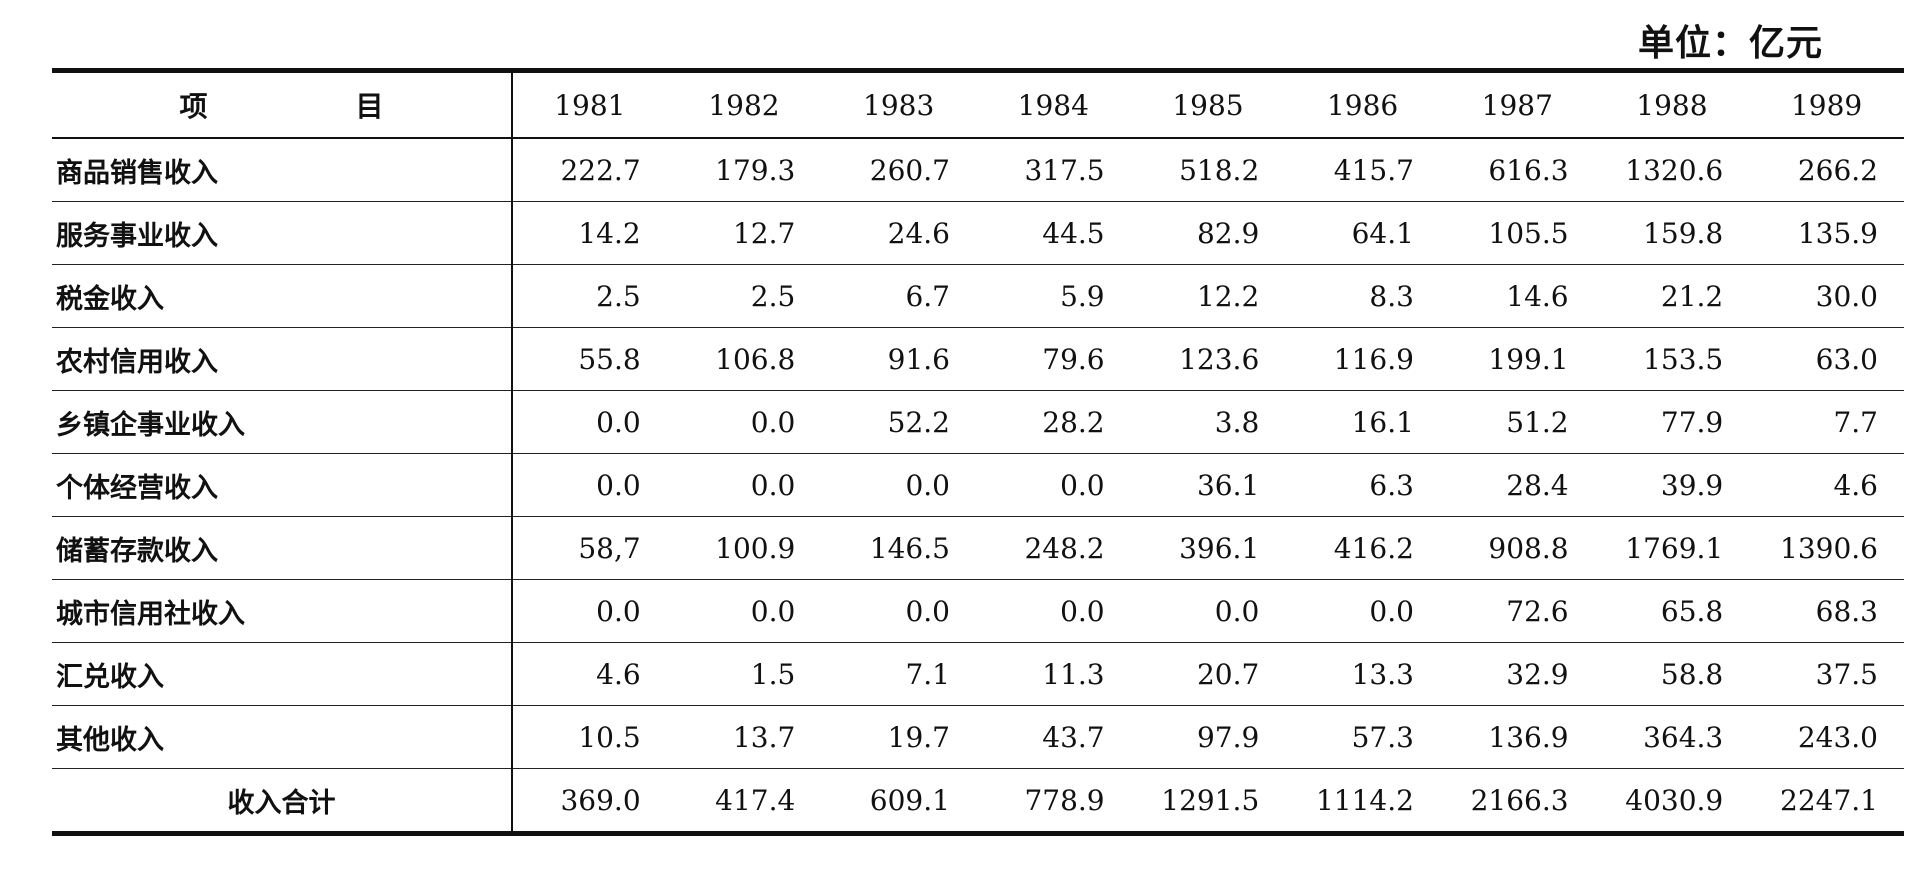 Image resolution: width=1915 pixels, height=870 pixels. What do you see at coordinates (282, 485) in the screenshot?
I see `row-label: 个体经营收入` at bounding box center [282, 485].